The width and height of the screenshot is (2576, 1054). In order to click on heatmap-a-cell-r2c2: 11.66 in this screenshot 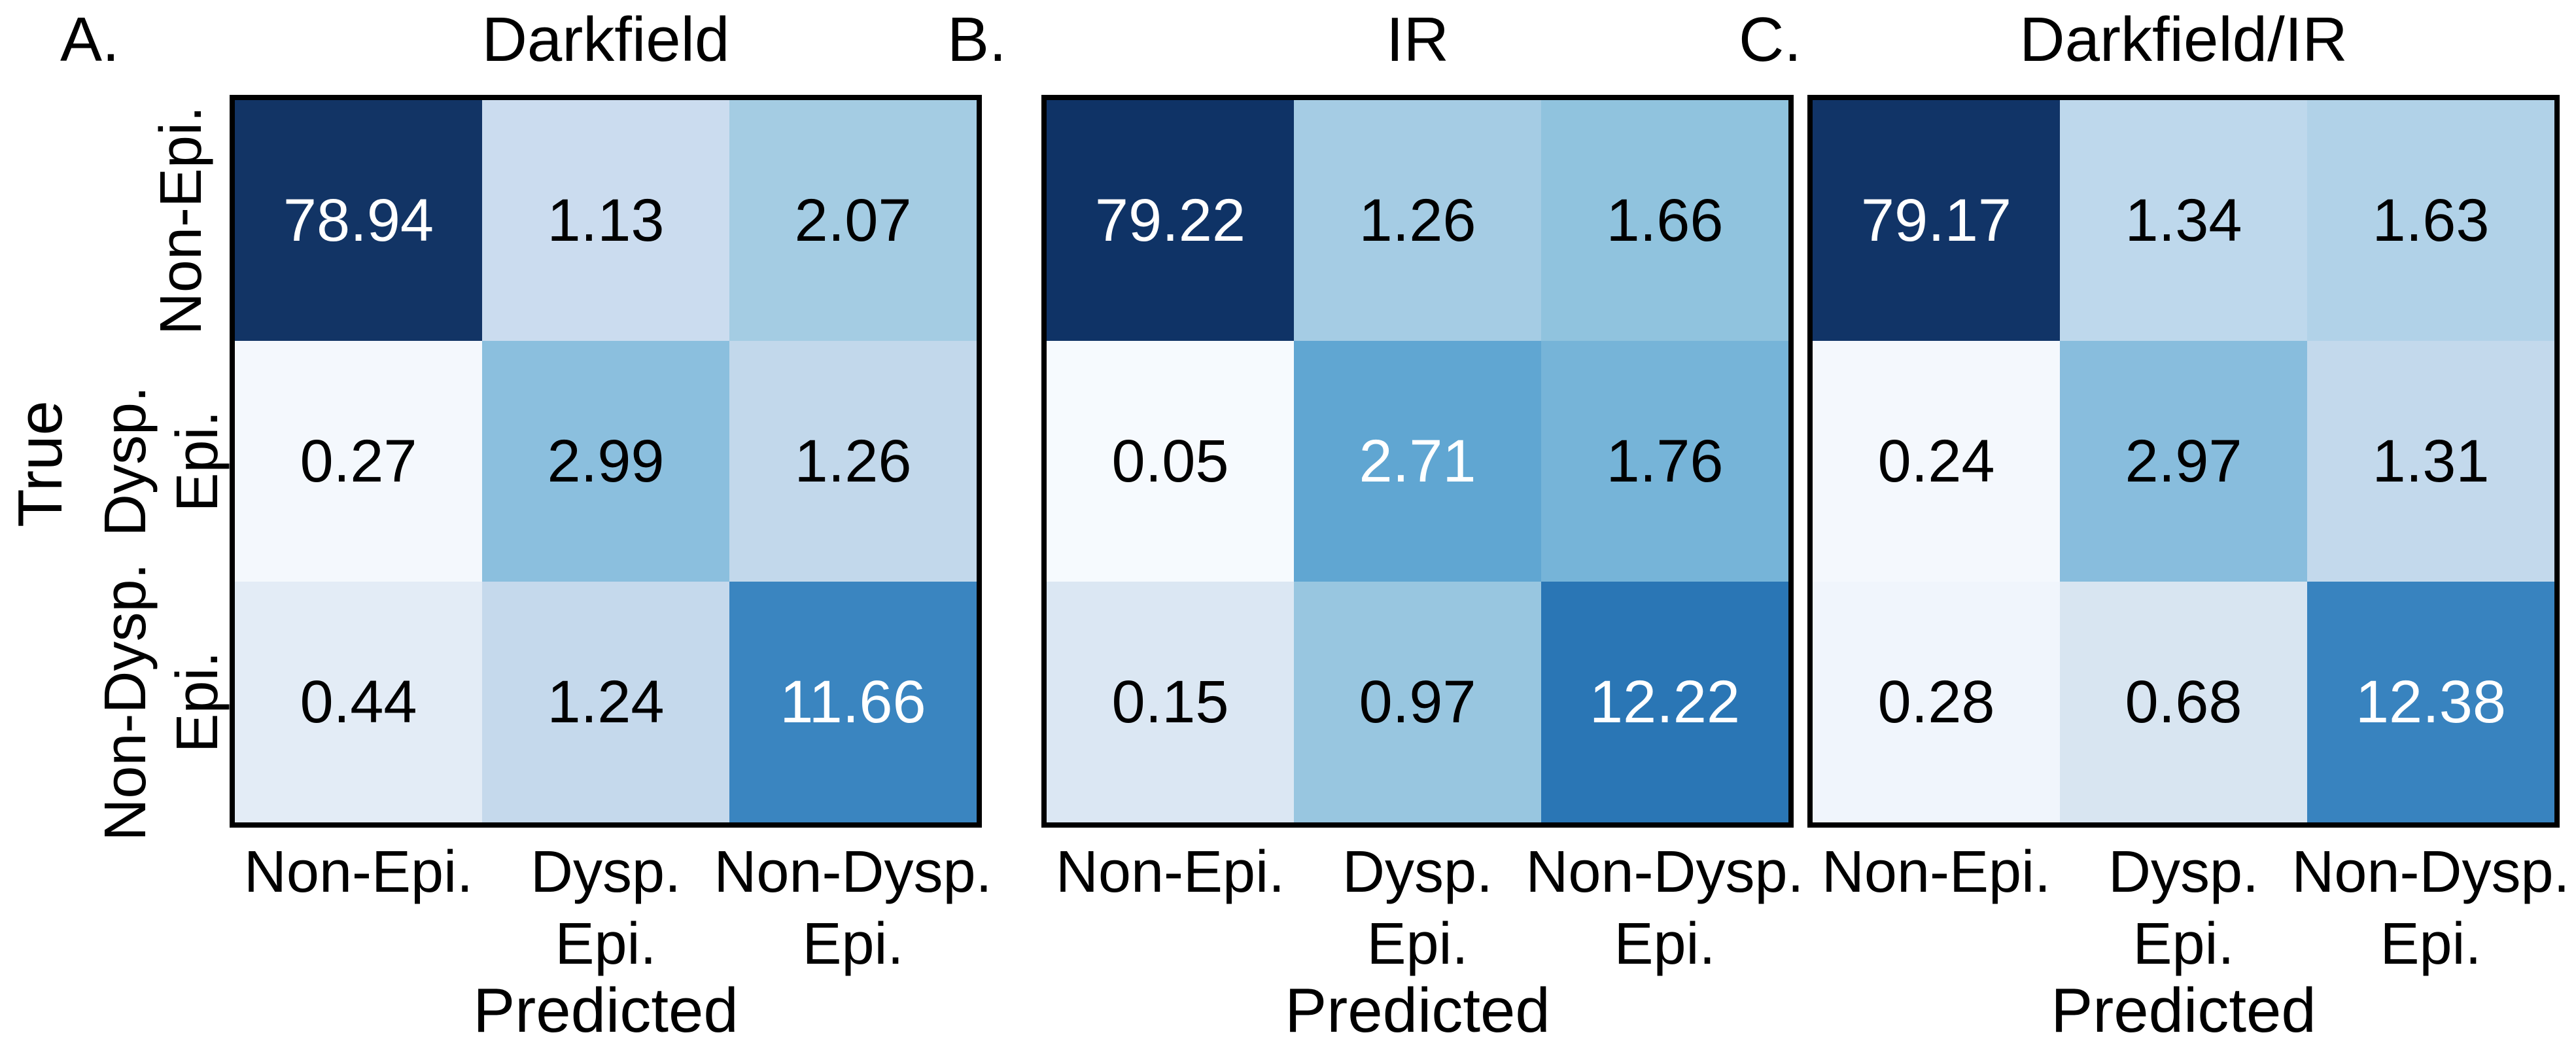, I will do `click(853, 702)`.